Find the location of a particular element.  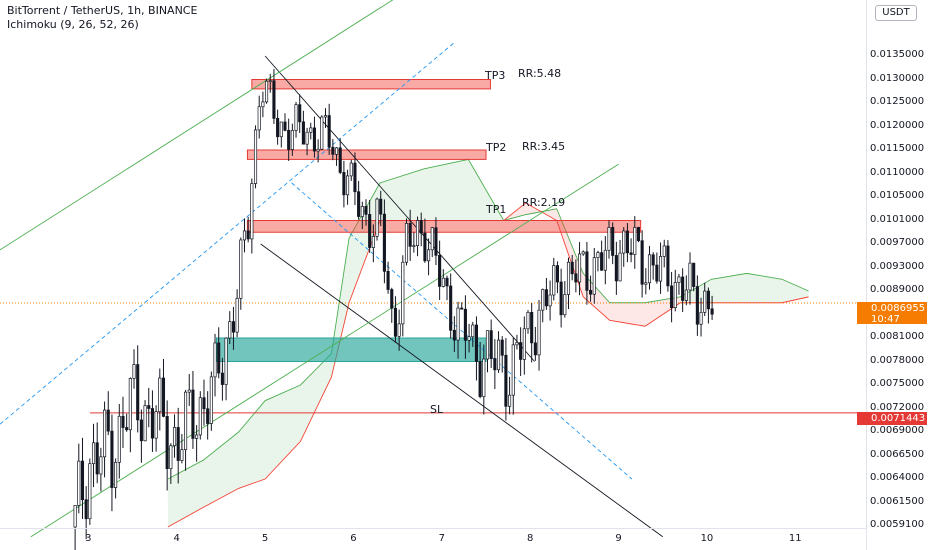

y-tick-label: 0.0072000 is located at coordinates (897, 407).